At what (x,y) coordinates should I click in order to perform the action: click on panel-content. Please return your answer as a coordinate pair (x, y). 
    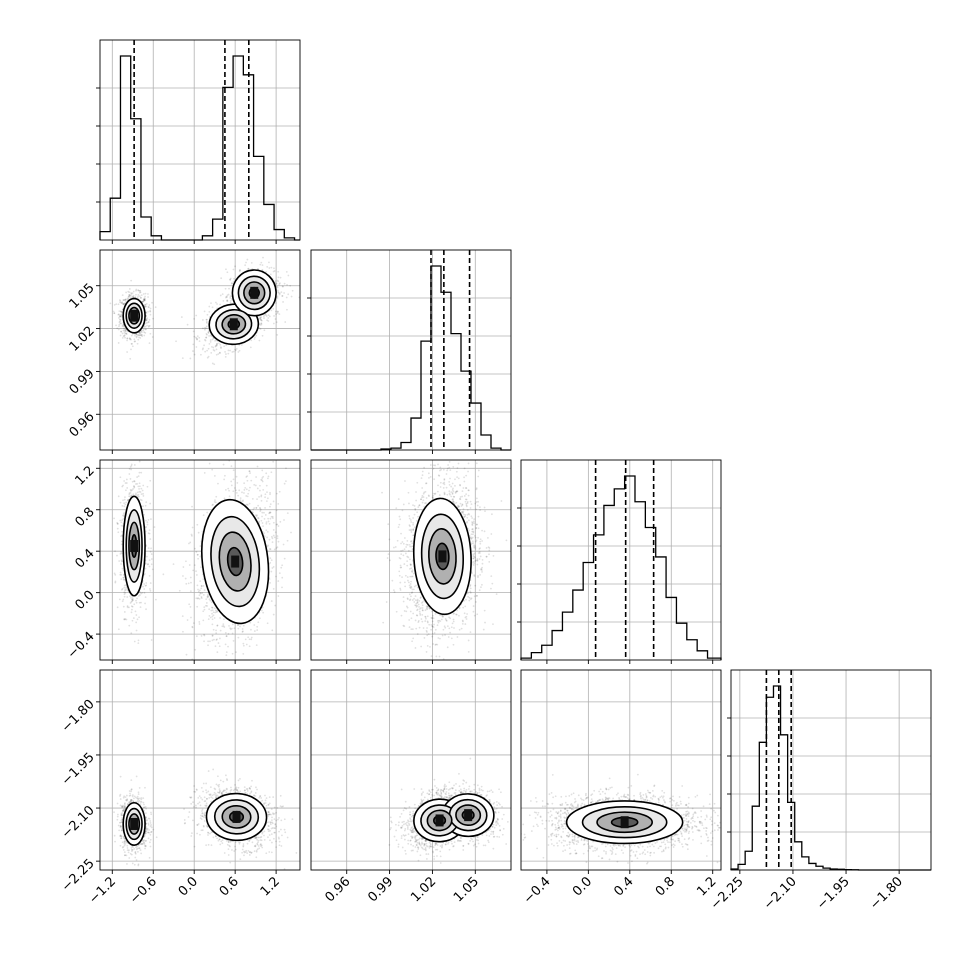
    Looking at the image, I should click on (211, 560).